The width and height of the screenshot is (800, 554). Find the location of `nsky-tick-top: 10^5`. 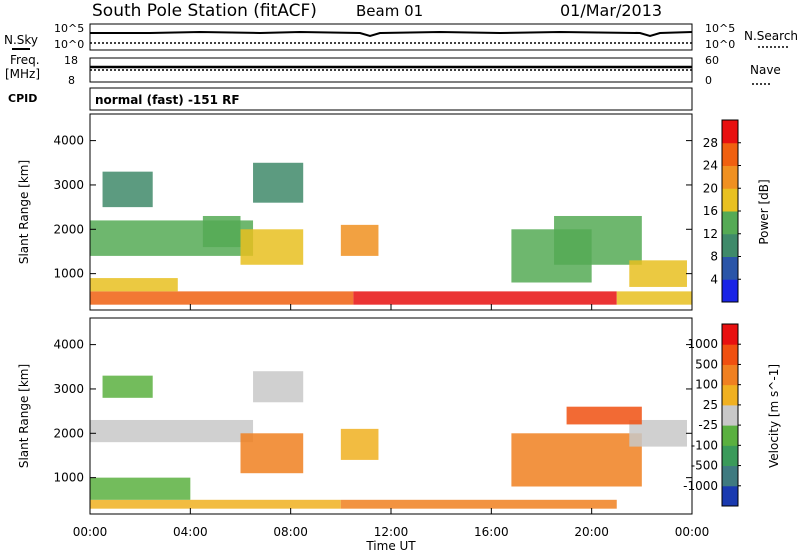

nsky-tick-top: 10^5 is located at coordinates (69, 28).